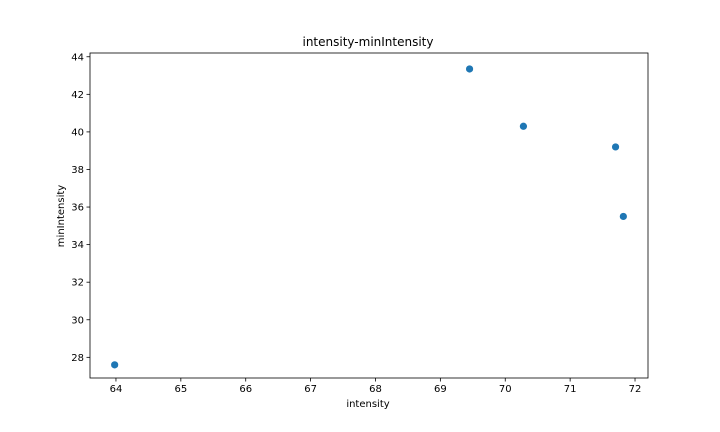 This screenshot has width=720, height=432. I want to click on y-tick-label: 40, so click(77, 132).